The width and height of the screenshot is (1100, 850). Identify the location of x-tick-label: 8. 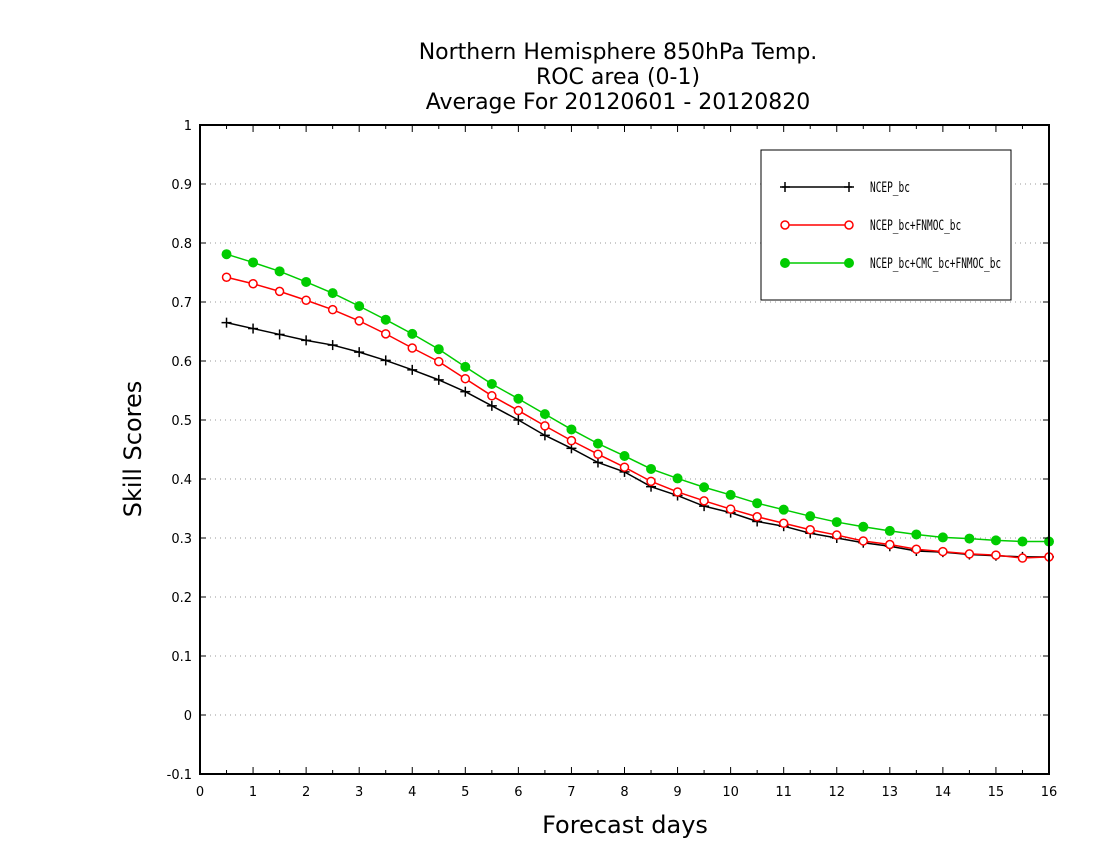
(624, 792).